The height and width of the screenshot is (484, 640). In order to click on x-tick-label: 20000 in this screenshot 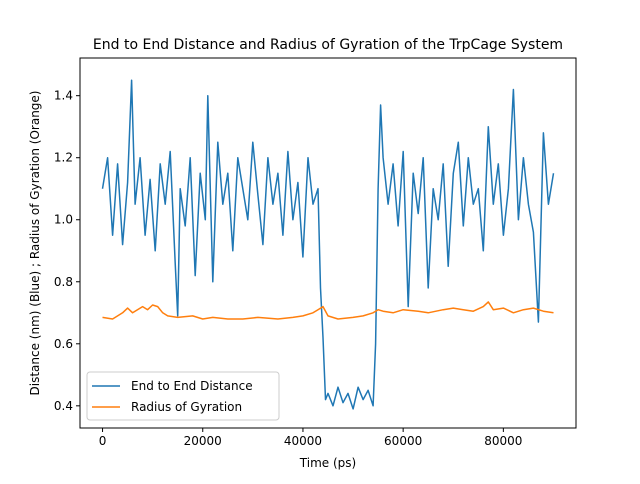, I will do `click(203, 441)`.